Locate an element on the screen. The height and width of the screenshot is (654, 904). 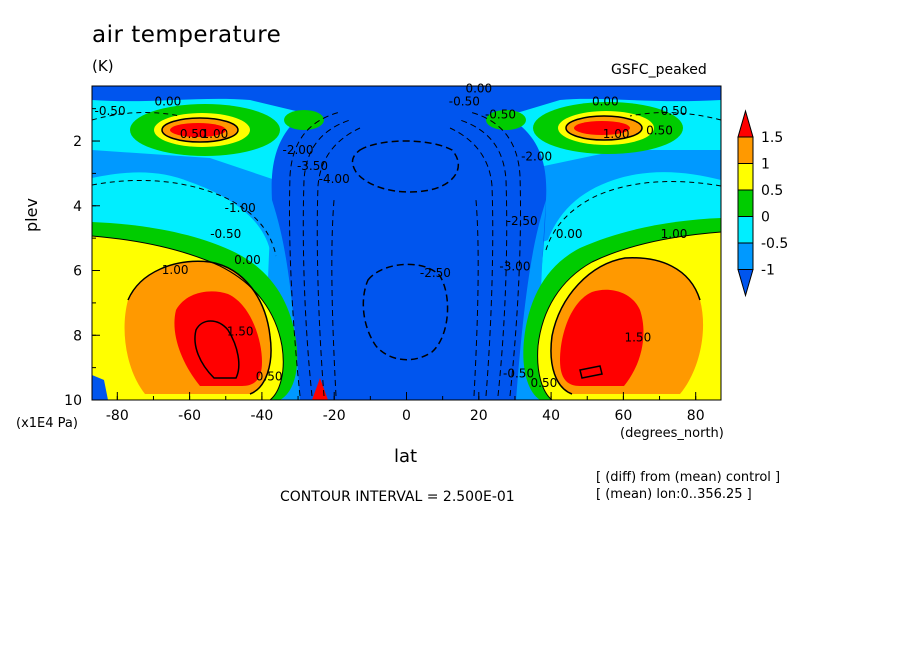
x-tick-label: 0 is located at coordinates (406, 416).